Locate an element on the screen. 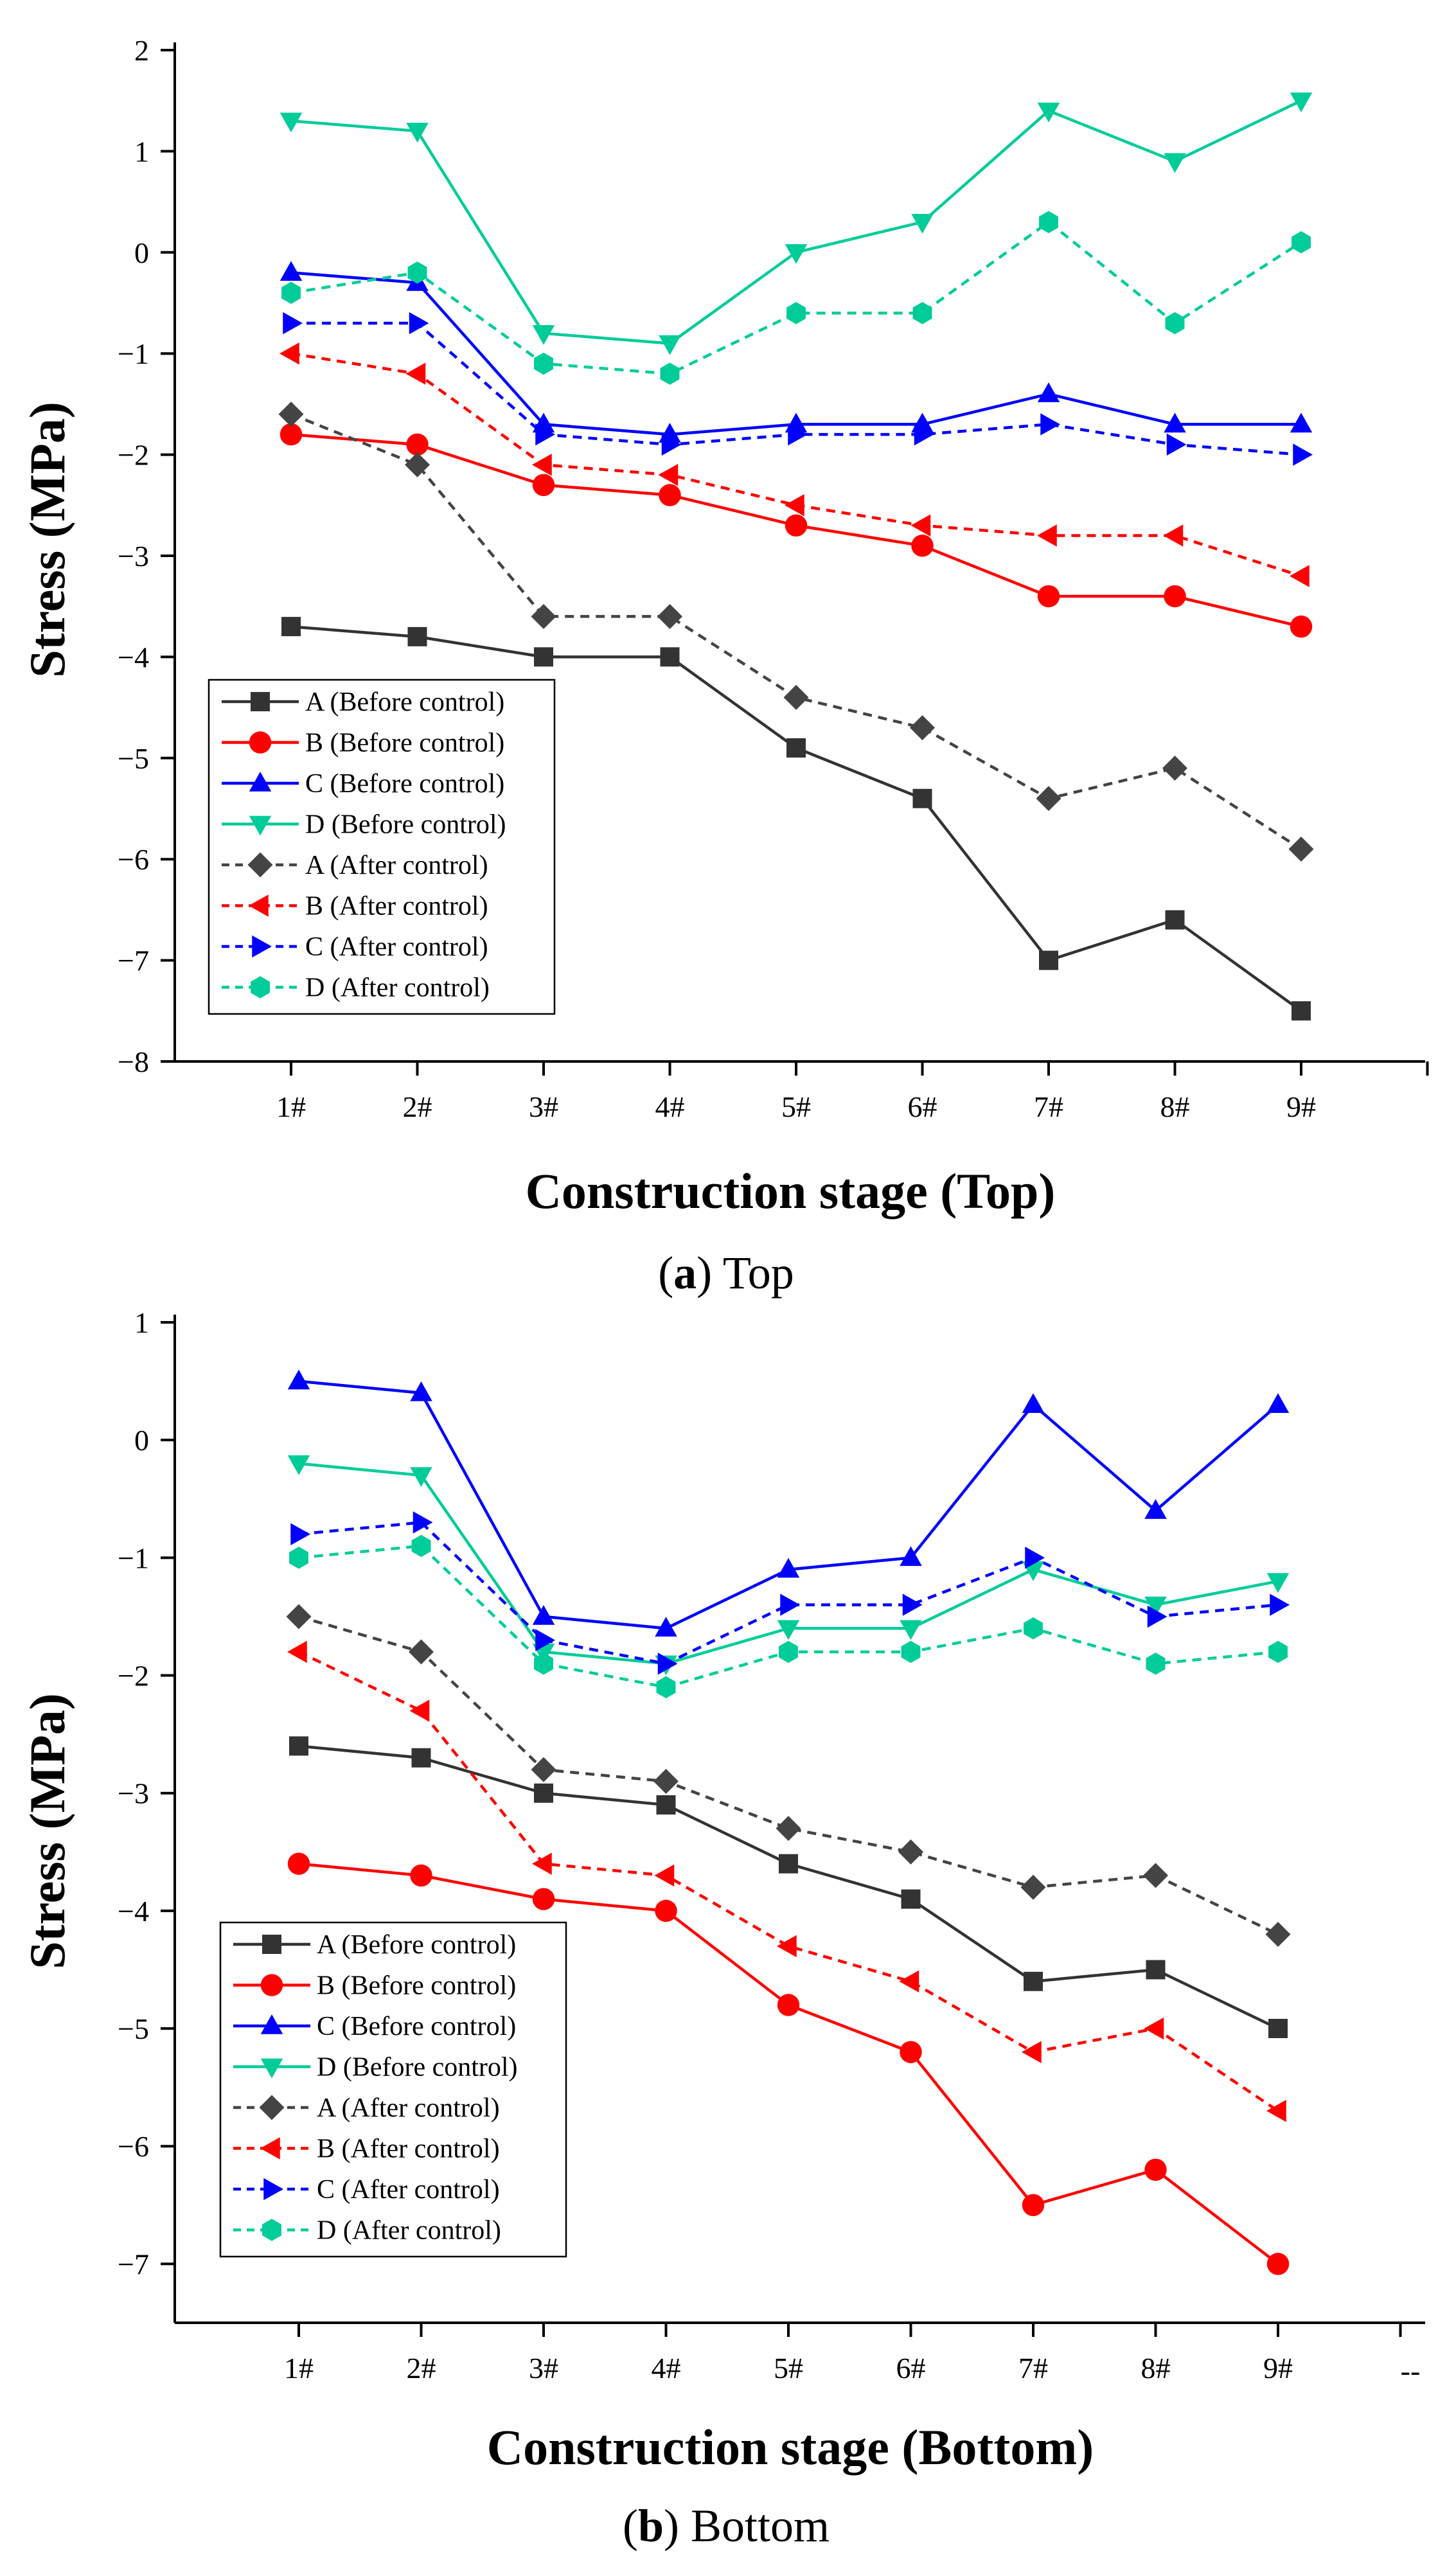  legend-label-2: B (Before control) is located at coordinates (417, 1986).